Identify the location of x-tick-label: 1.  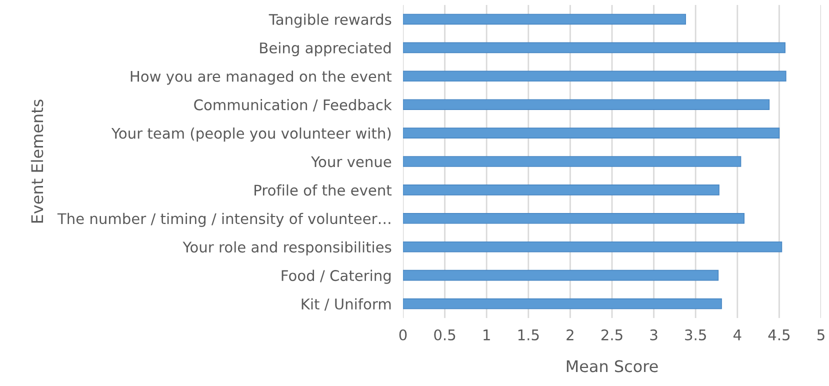
(487, 335).